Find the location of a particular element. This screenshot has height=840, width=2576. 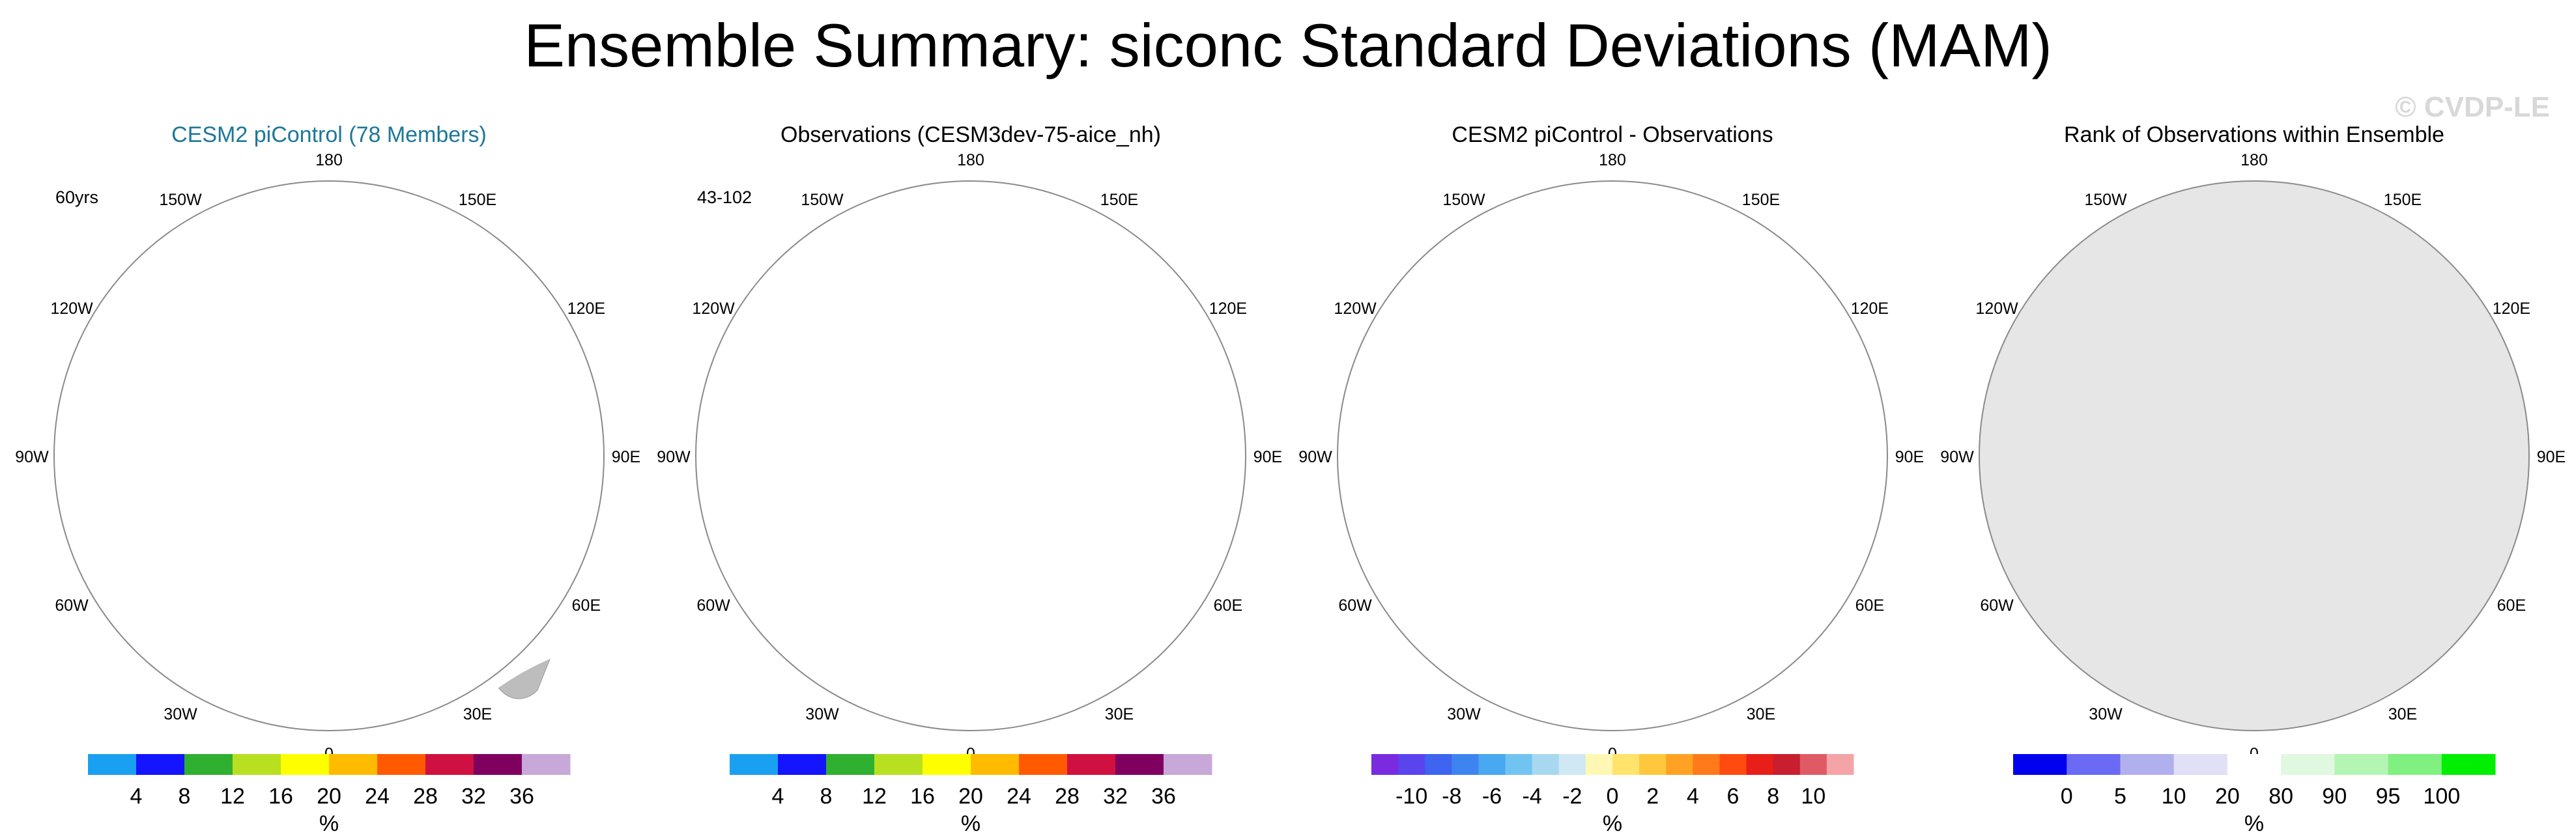

colorbar-tick-label: 90 is located at coordinates (2334, 797).